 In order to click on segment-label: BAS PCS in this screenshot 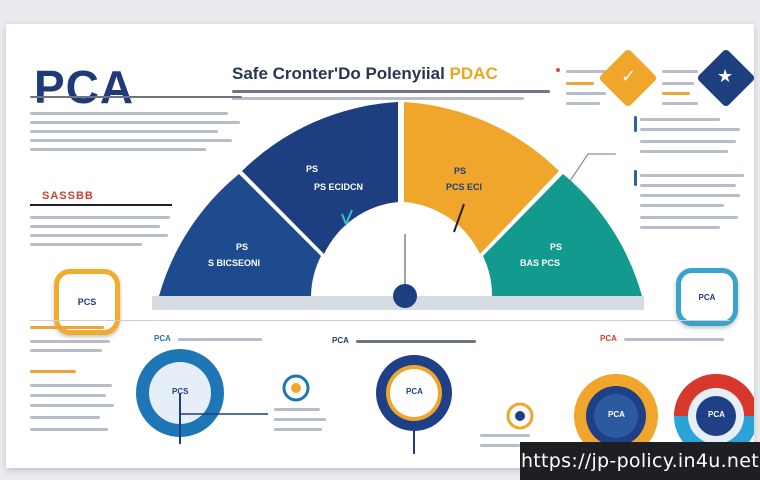, I will do `click(540, 263)`.